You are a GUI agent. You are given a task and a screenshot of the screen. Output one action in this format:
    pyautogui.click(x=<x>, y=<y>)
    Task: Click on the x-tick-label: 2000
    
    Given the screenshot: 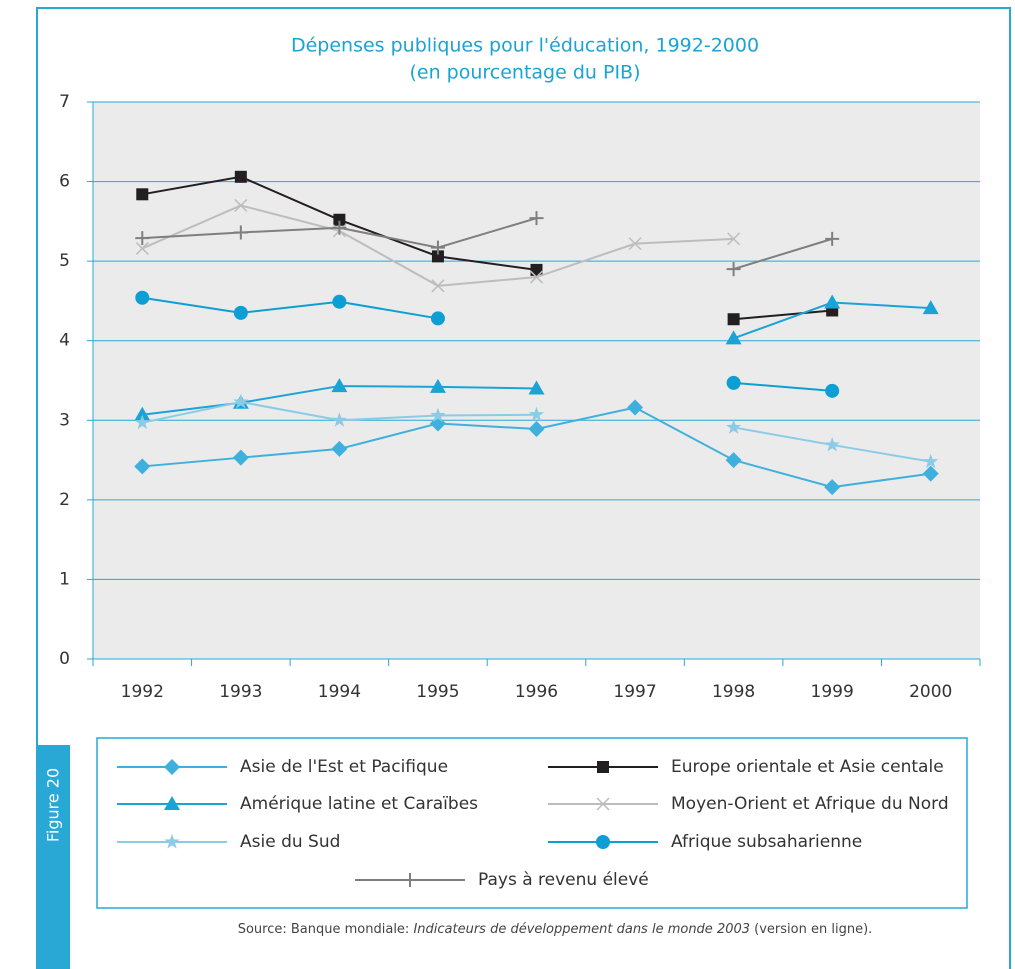 What is the action you would take?
    pyautogui.click(x=930, y=692)
    